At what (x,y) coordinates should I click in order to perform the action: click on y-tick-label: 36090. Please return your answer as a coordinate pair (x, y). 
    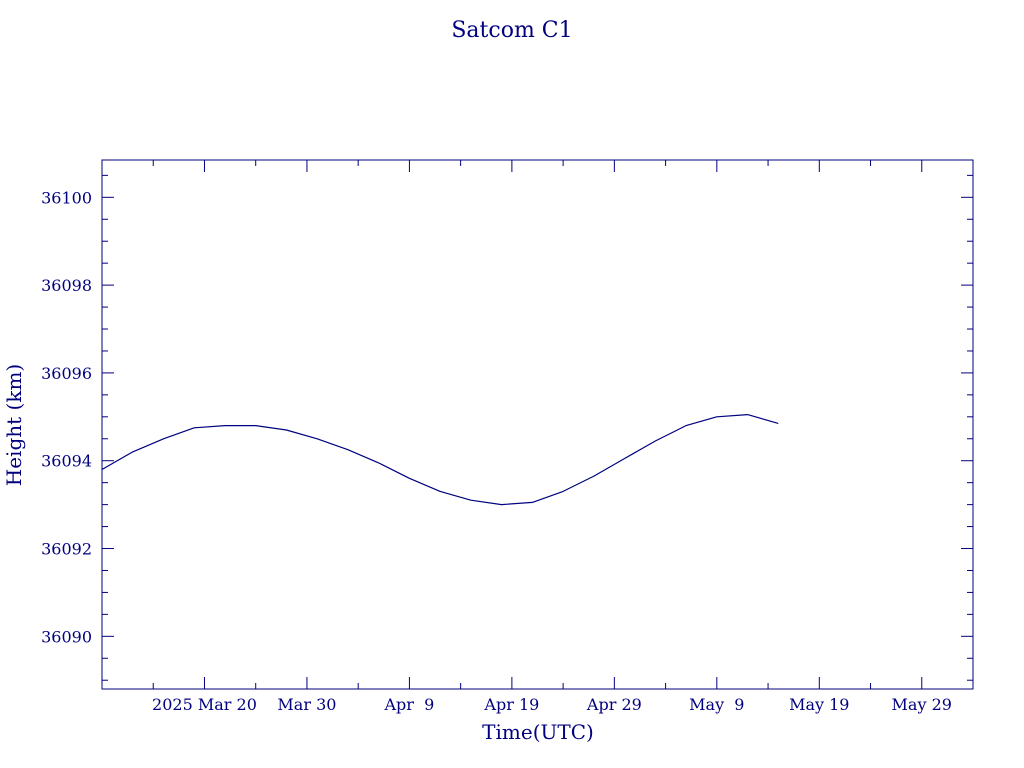
    Looking at the image, I should click on (66, 636).